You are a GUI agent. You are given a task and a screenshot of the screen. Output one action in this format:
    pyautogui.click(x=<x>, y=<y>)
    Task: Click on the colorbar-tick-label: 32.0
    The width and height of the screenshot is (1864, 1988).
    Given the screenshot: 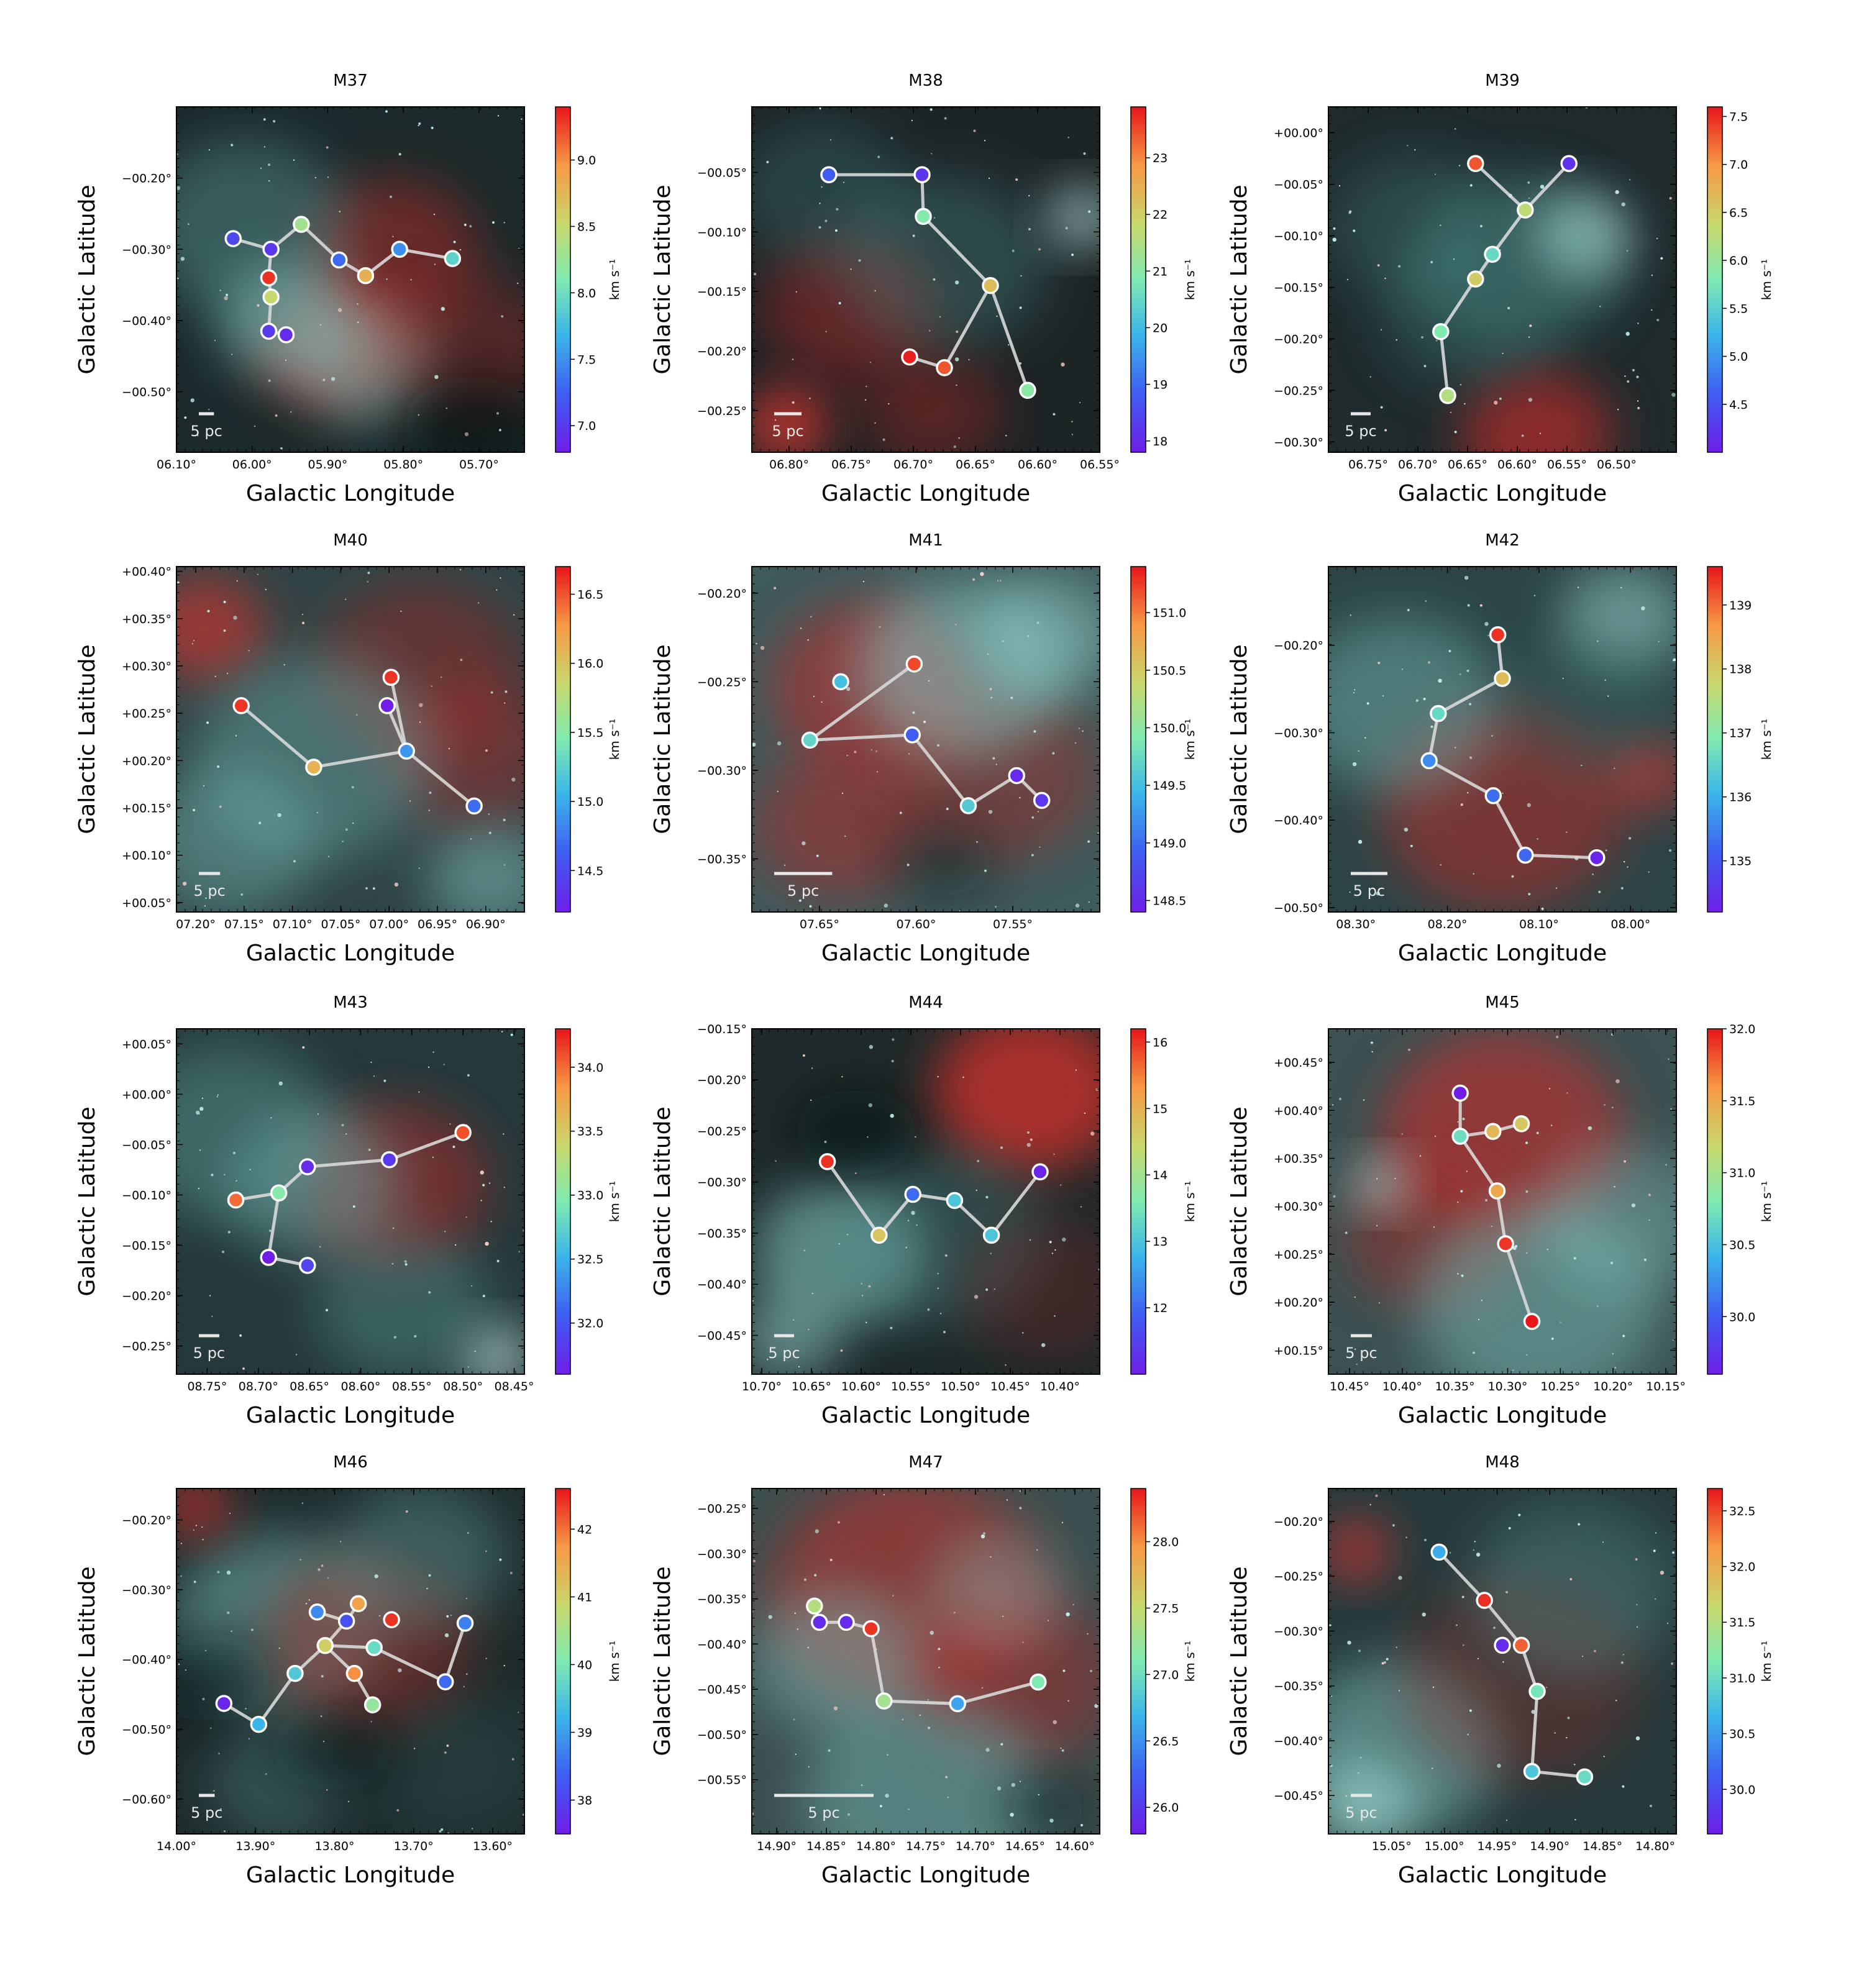 What is the action you would take?
    pyautogui.click(x=590, y=1324)
    